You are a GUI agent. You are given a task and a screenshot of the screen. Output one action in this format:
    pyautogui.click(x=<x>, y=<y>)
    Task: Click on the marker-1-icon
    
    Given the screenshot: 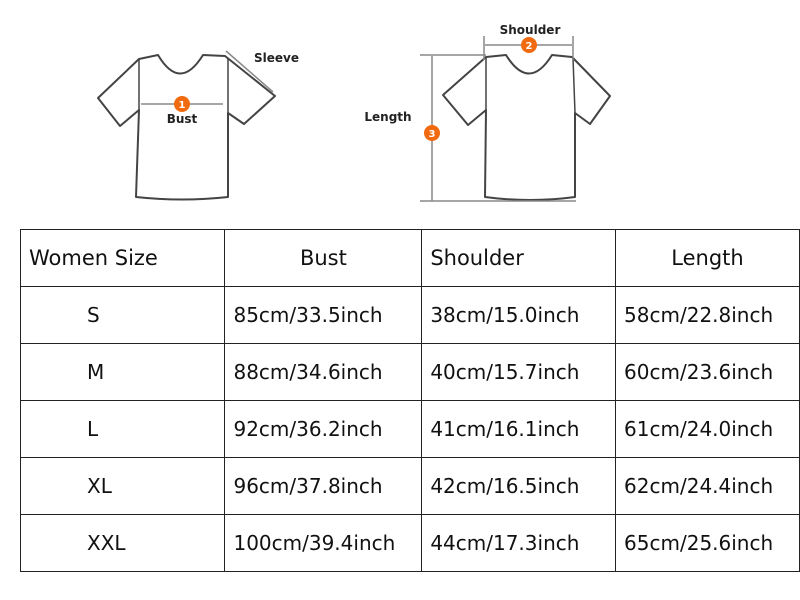 What is the action you would take?
    pyautogui.click(x=182, y=104)
    